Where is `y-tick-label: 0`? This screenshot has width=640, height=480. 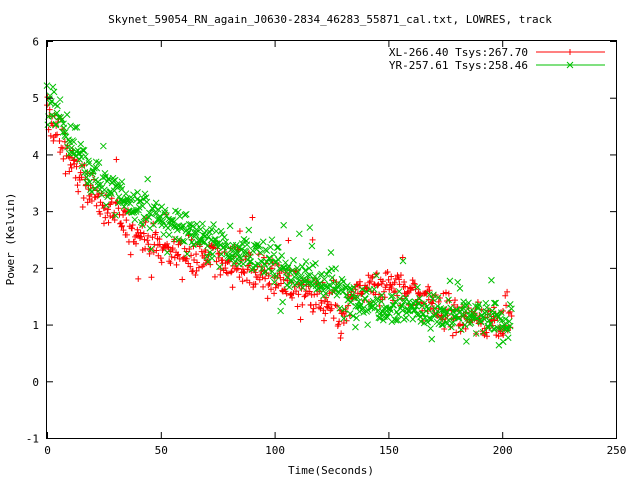 y-tick-label: 0 is located at coordinates (35, 382).